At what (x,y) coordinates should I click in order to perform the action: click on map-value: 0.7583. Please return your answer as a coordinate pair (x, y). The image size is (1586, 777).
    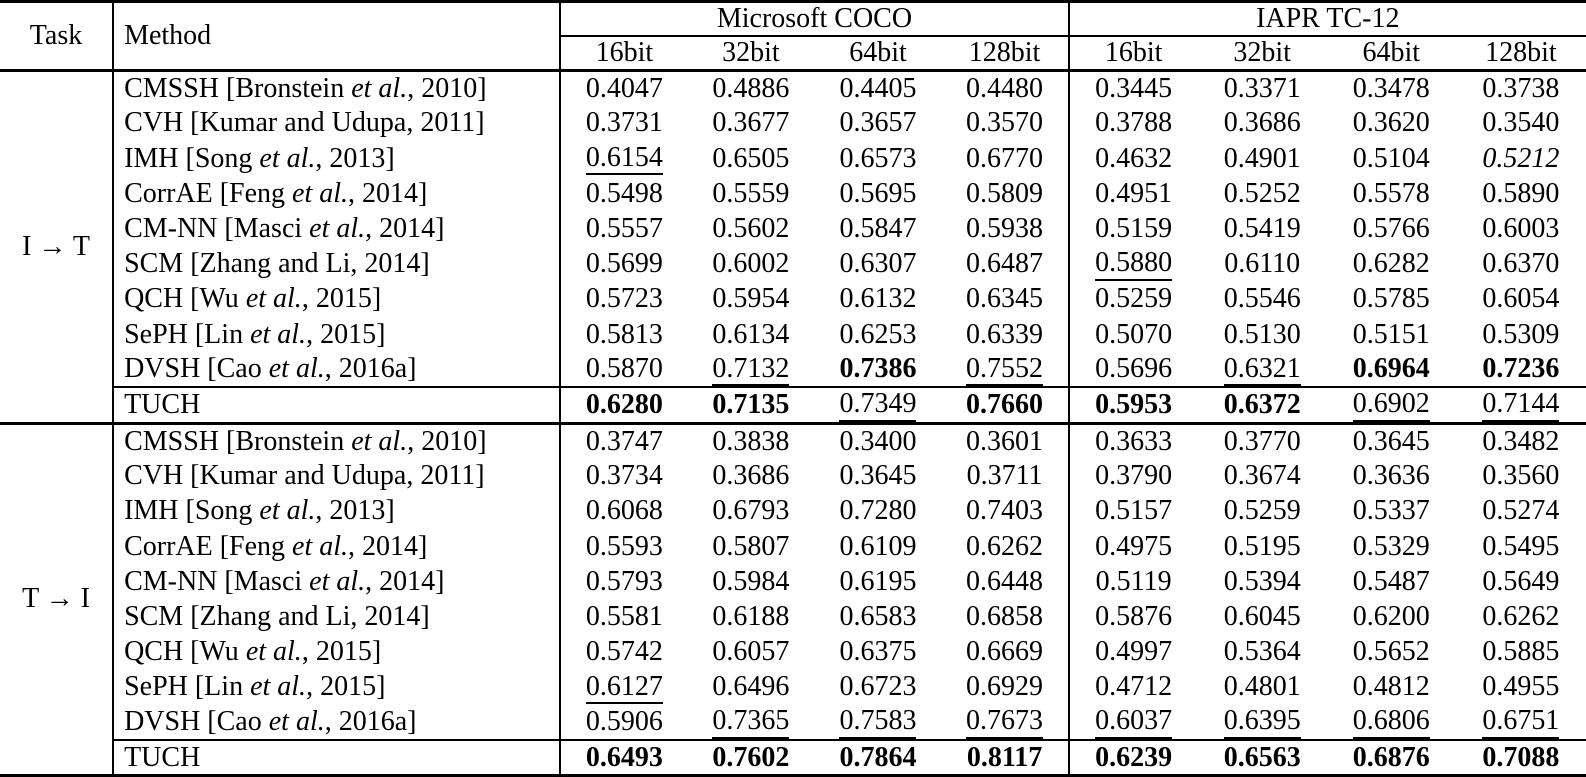
    Looking at the image, I should click on (877, 722).